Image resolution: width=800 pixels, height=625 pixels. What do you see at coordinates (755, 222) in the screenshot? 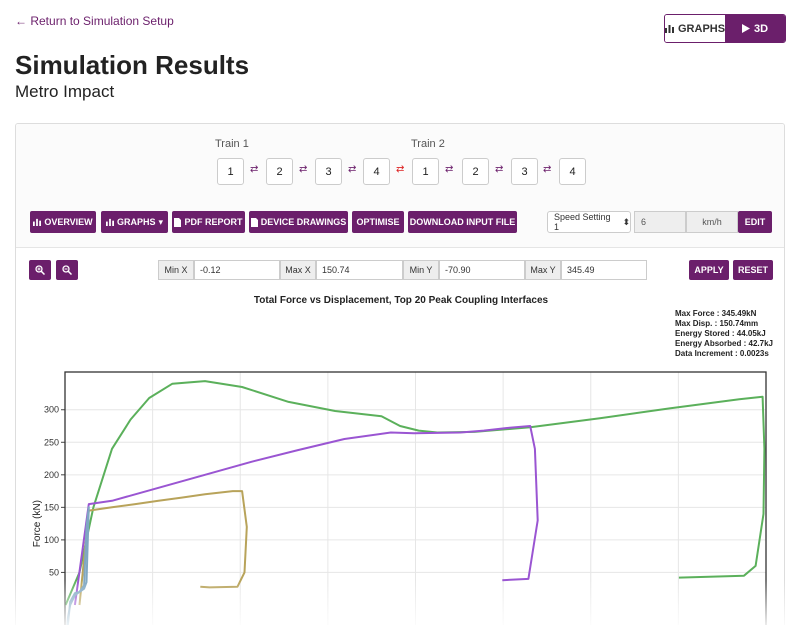
I see `edit-button: EDIT` at bounding box center [755, 222].